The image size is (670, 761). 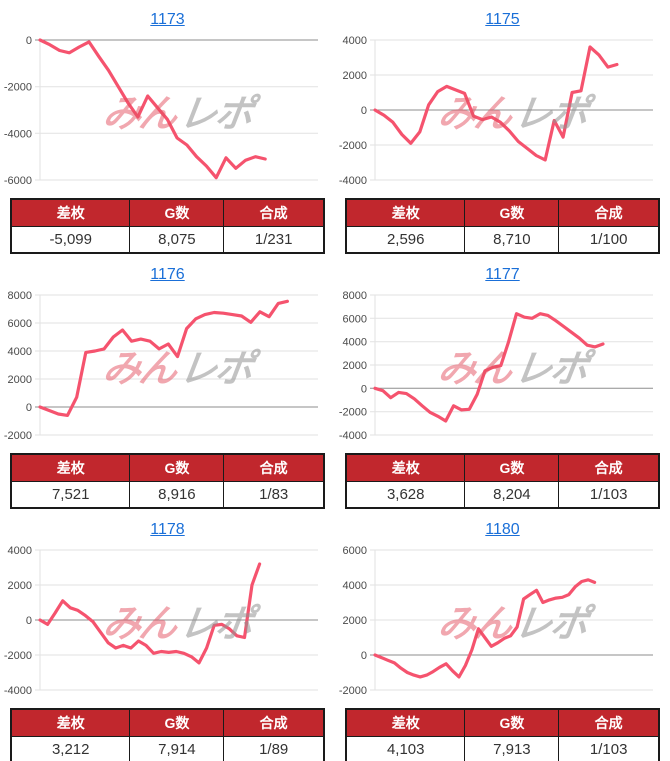 I want to click on machine-link-1175: 1175, so click(x=502, y=19).